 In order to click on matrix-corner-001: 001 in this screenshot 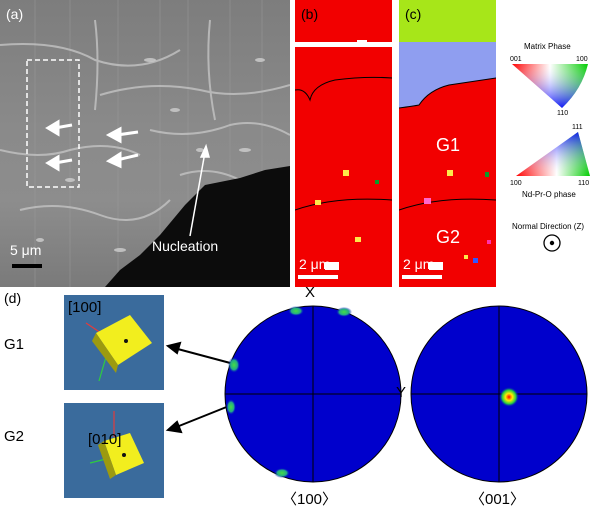, I will do `click(516, 59)`.